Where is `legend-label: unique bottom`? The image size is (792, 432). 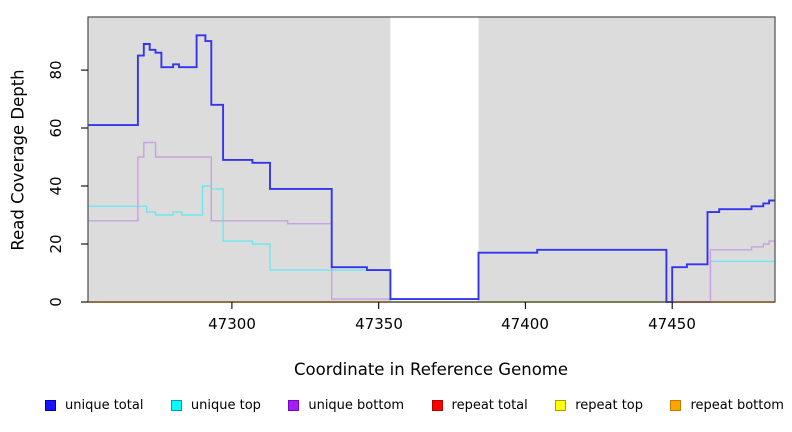 legend-label: unique bottom is located at coordinates (356, 405).